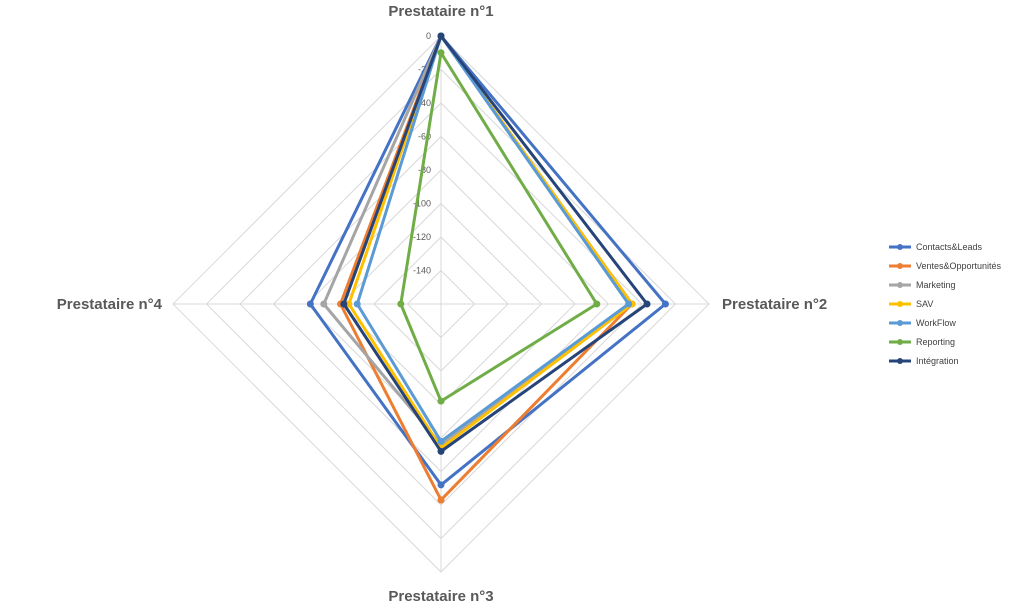  What do you see at coordinates (774, 304) in the screenshot?
I see `axis-title: Prestataire n°2` at bounding box center [774, 304].